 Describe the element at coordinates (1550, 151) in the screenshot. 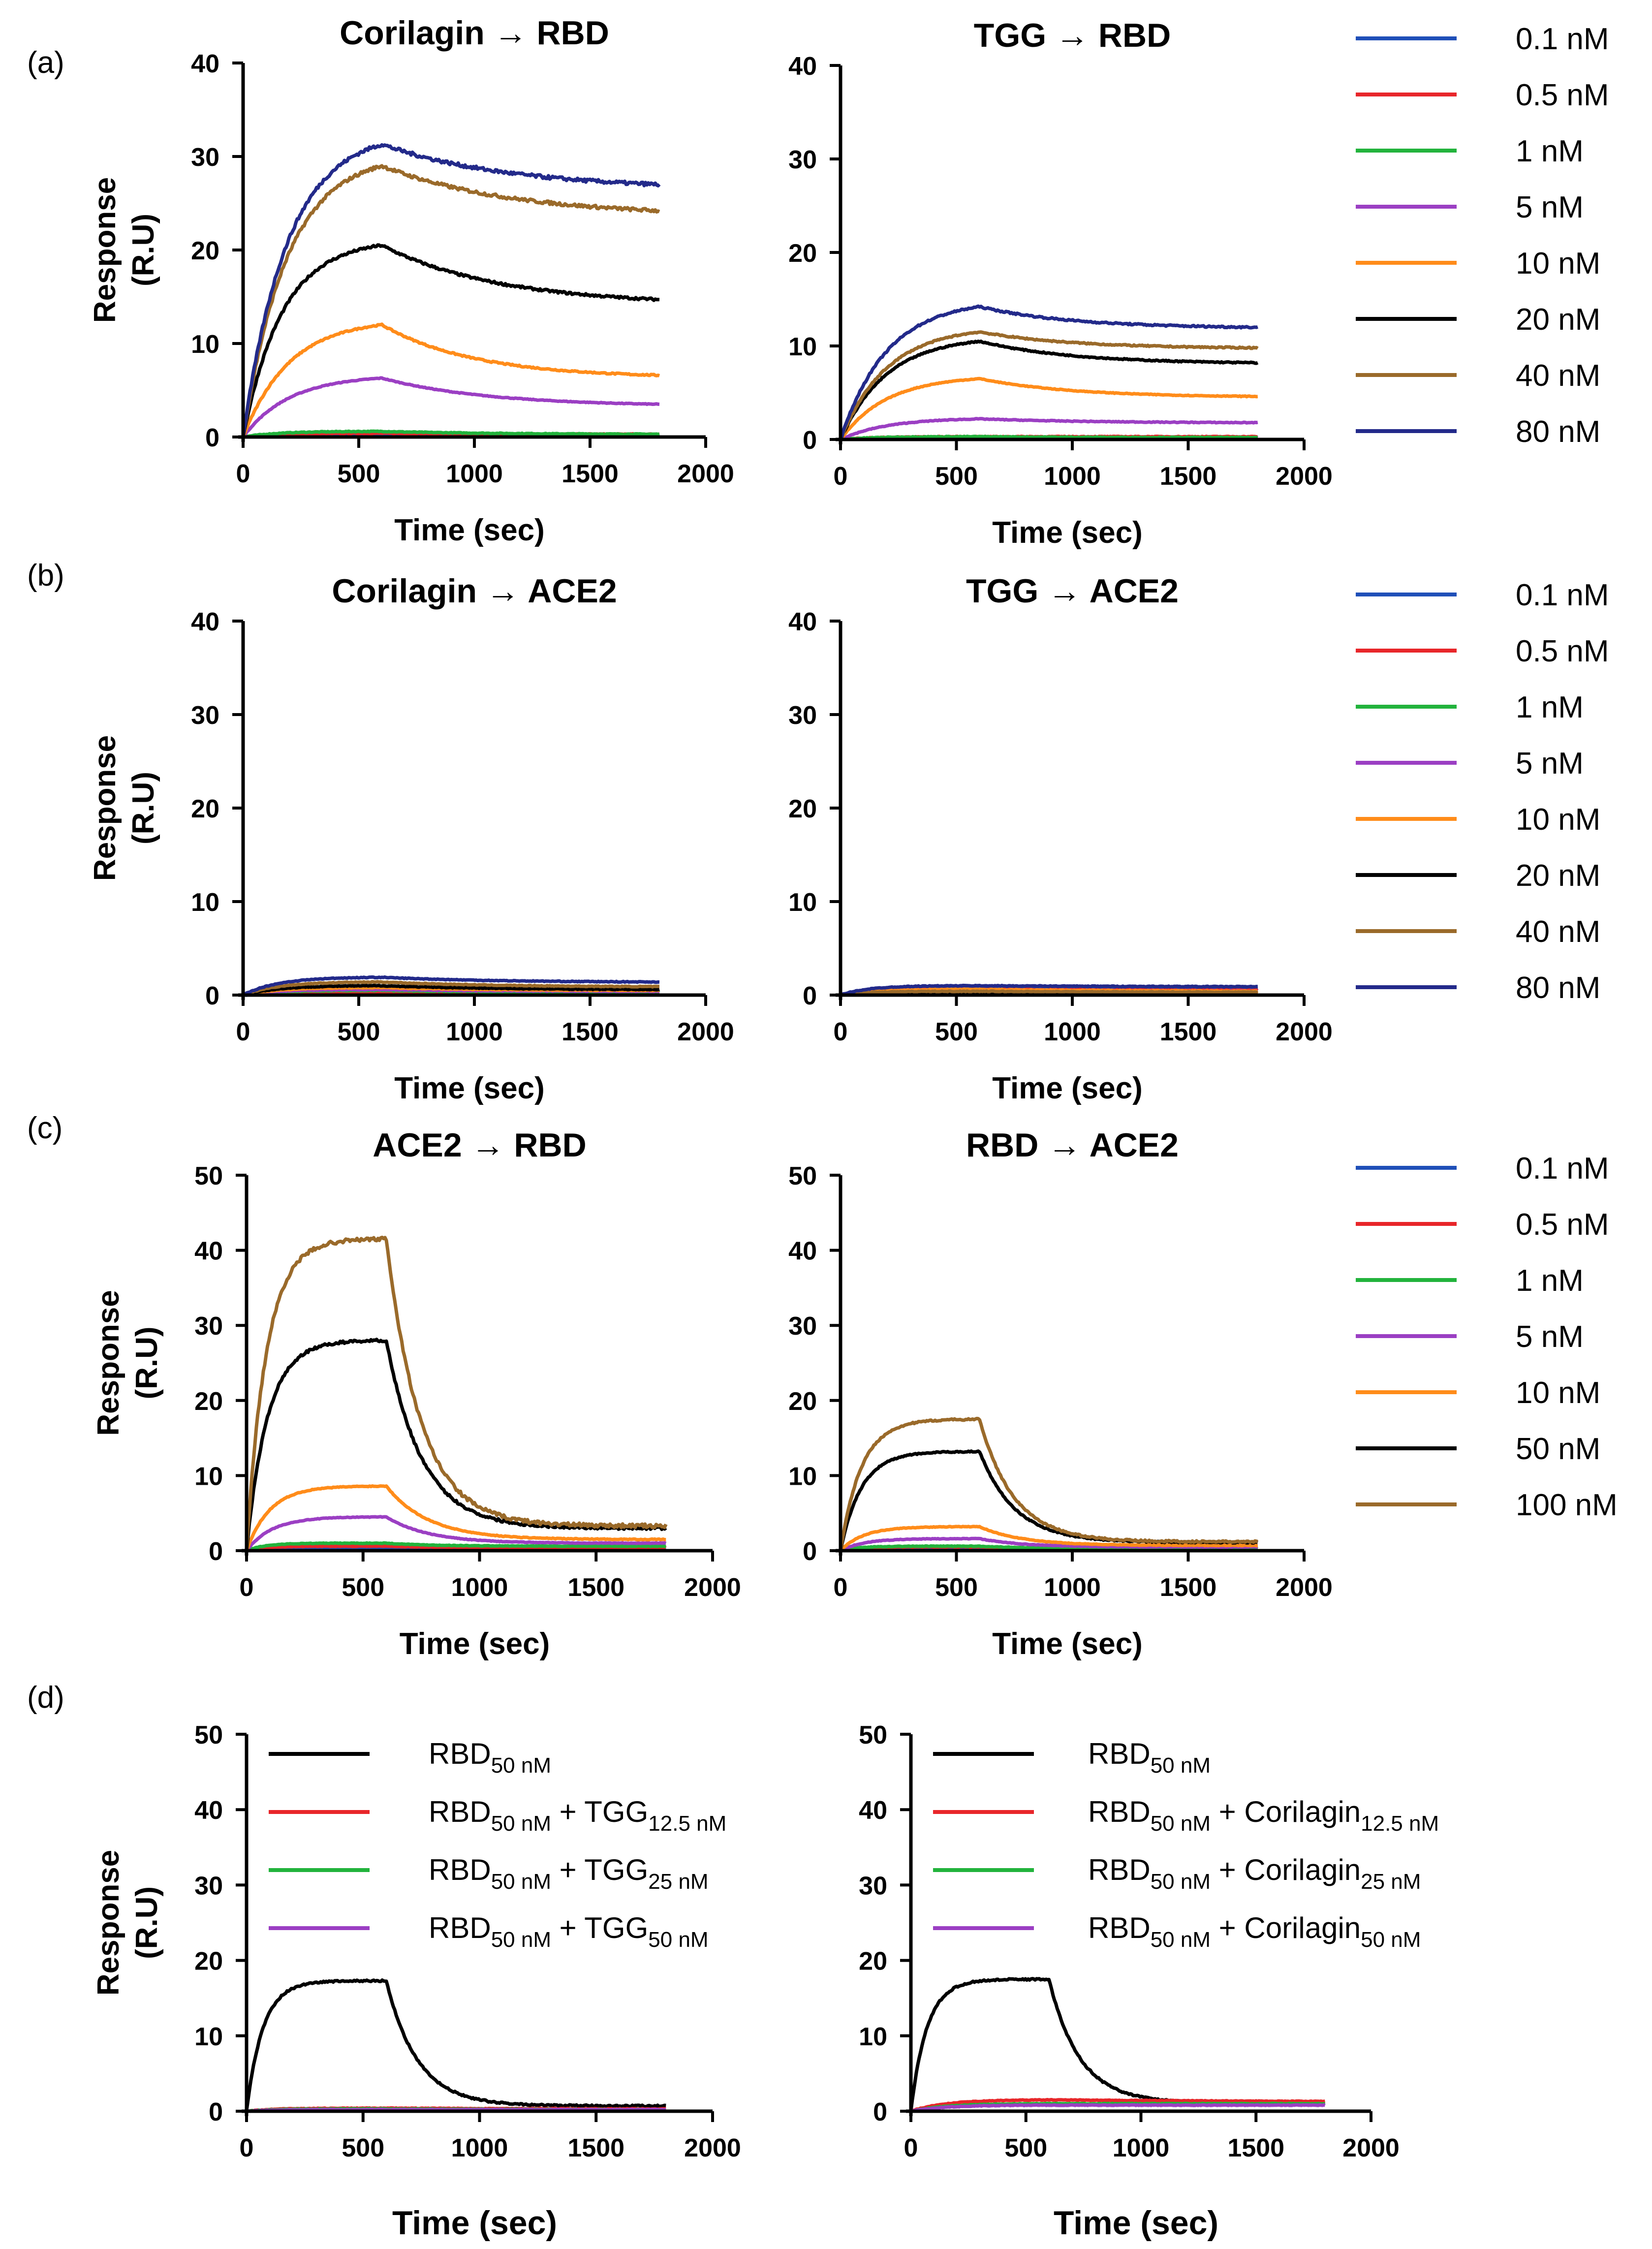

I see `legend-label: 1 nM` at that location.